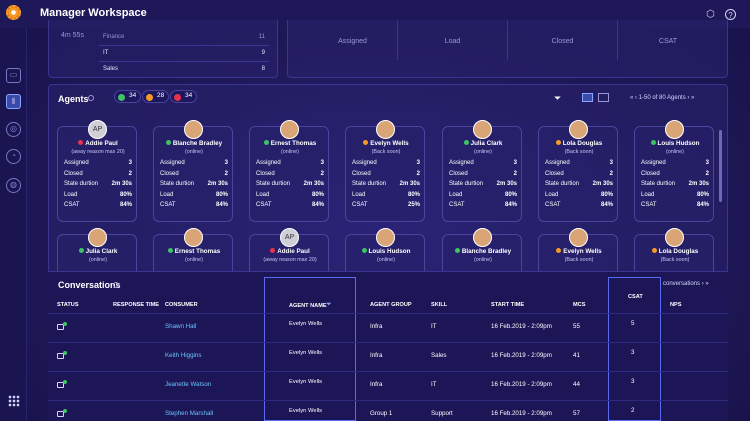 This screenshot has height=421, width=750. What do you see at coordinates (156, 96) in the screenshot?
I see `status-count-away: 28` at bounding box center [156, 96].